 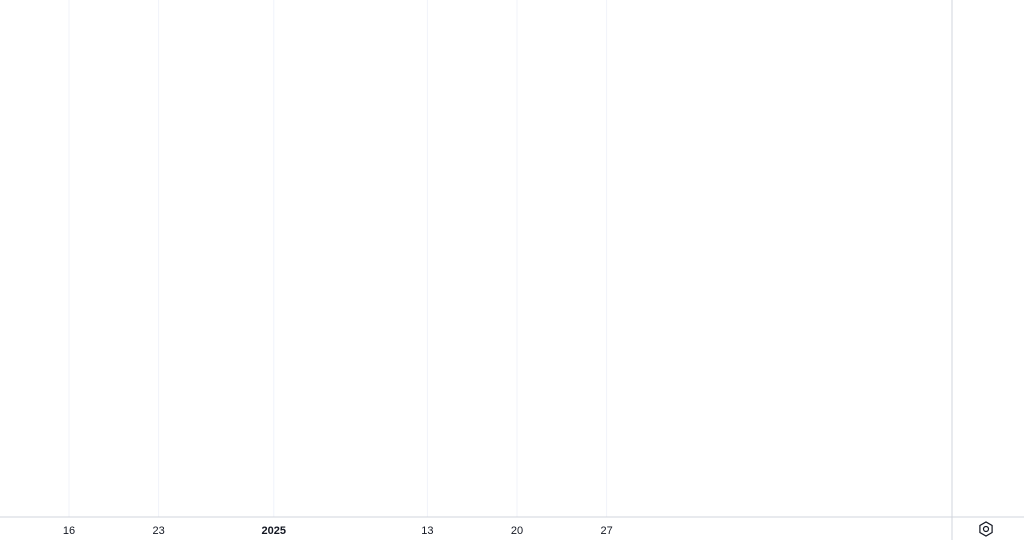 I want to click on settings-hexagon-center, so click(x=986, y=529).